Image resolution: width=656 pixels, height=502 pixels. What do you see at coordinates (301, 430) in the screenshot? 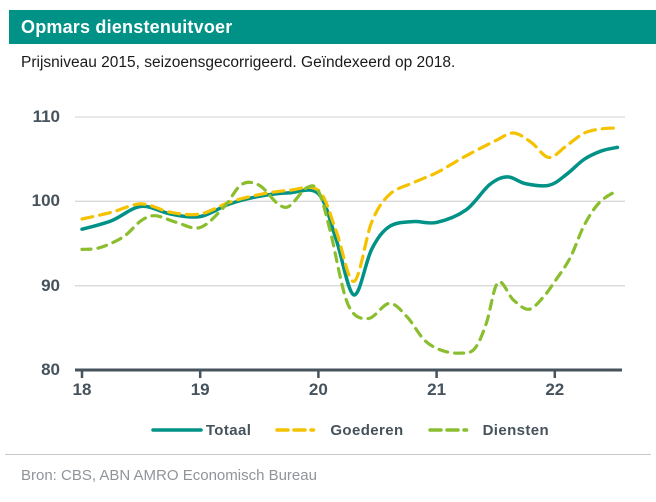
I see `legend-line-sample-goederen` at bounding box center [301, 430].